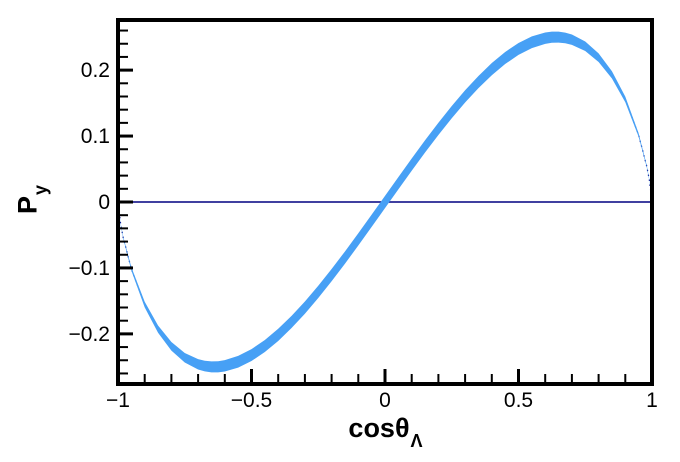 The height and width of the screenshot is (462, 680). Describe the element at coordinates (385, 400) in the screenshot. I see `x-tick-label: 0` at that location.